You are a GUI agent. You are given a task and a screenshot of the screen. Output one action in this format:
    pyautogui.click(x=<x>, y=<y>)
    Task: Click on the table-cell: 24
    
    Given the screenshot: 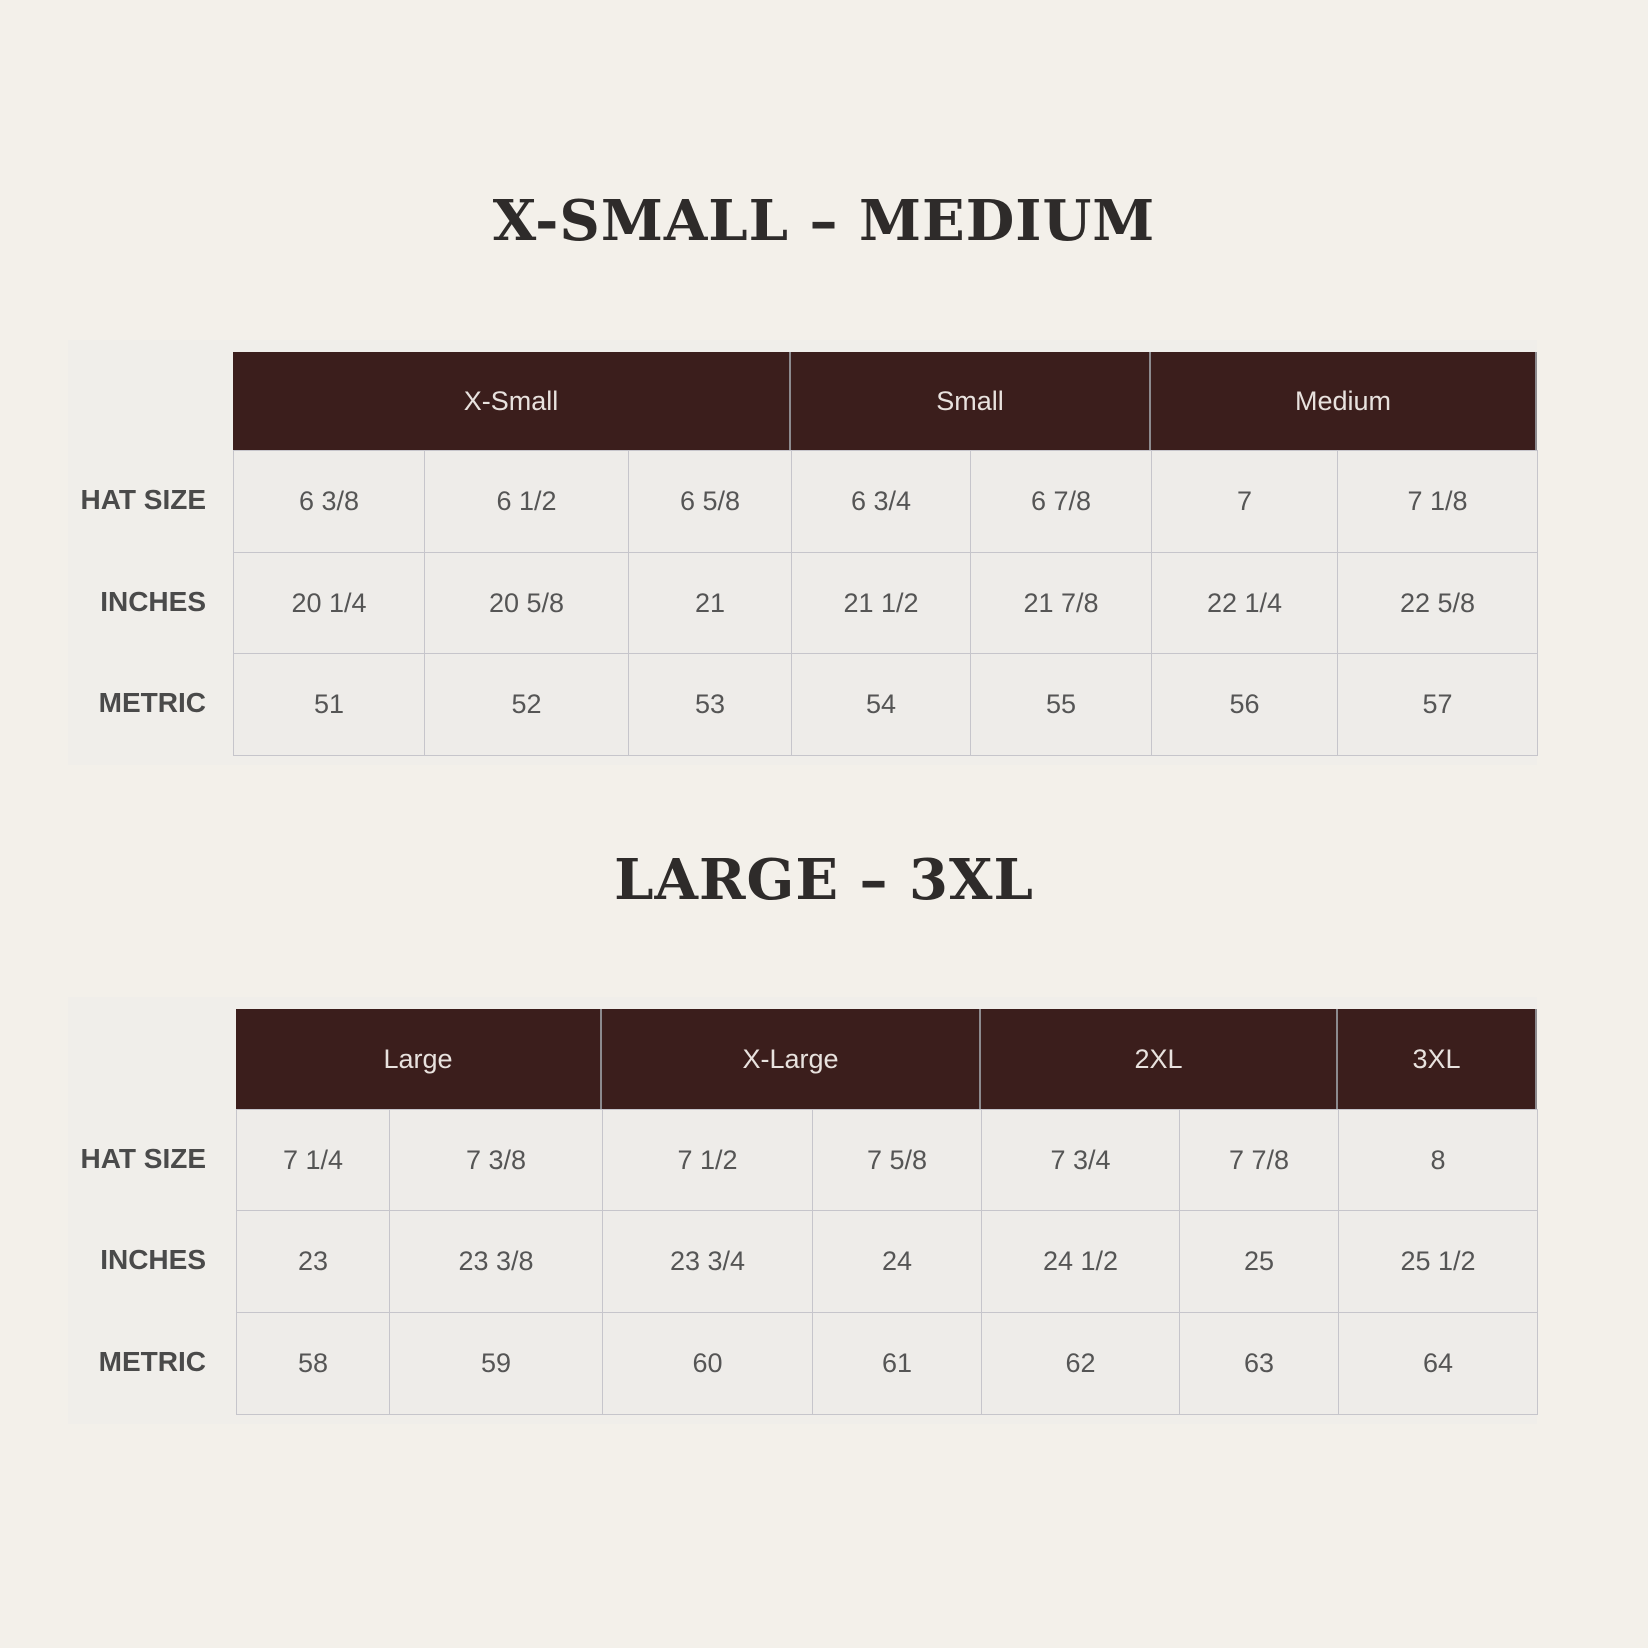 What is the action you would take?
    pyautogui.click(x=897, y=1261)
    